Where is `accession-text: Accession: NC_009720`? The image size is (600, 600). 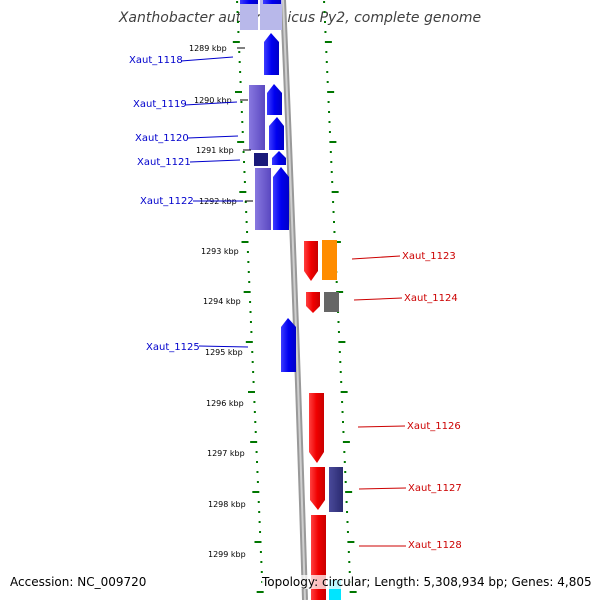 accession-text: Accession: NC_009720 is located at coordinates (78, 582).